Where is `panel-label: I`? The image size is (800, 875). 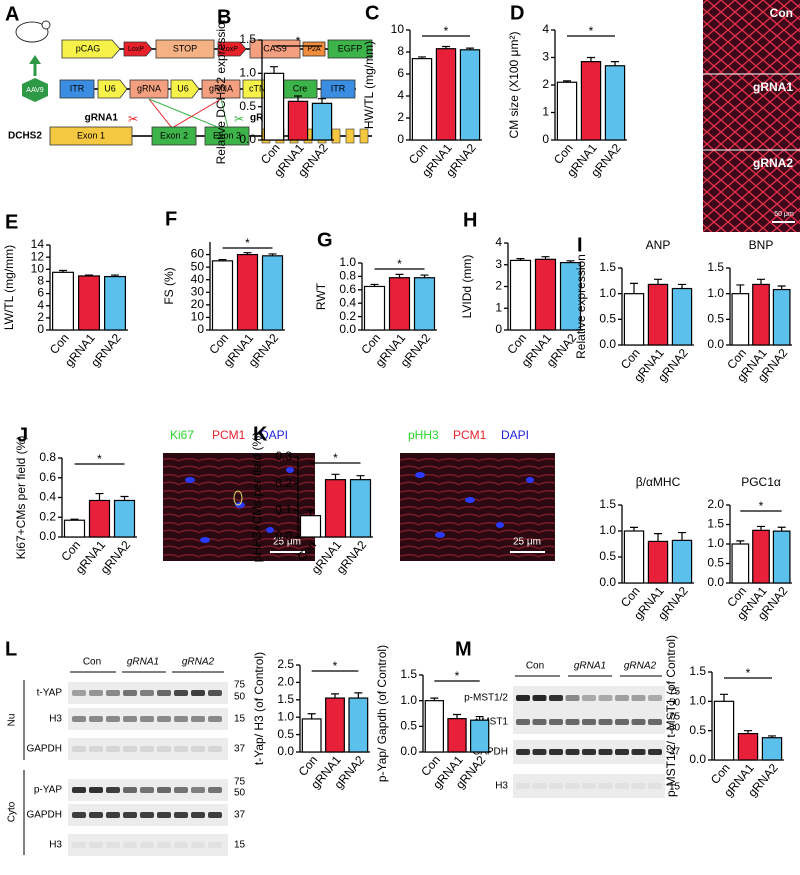 panel-label: I is located at coordinates (580, 245).